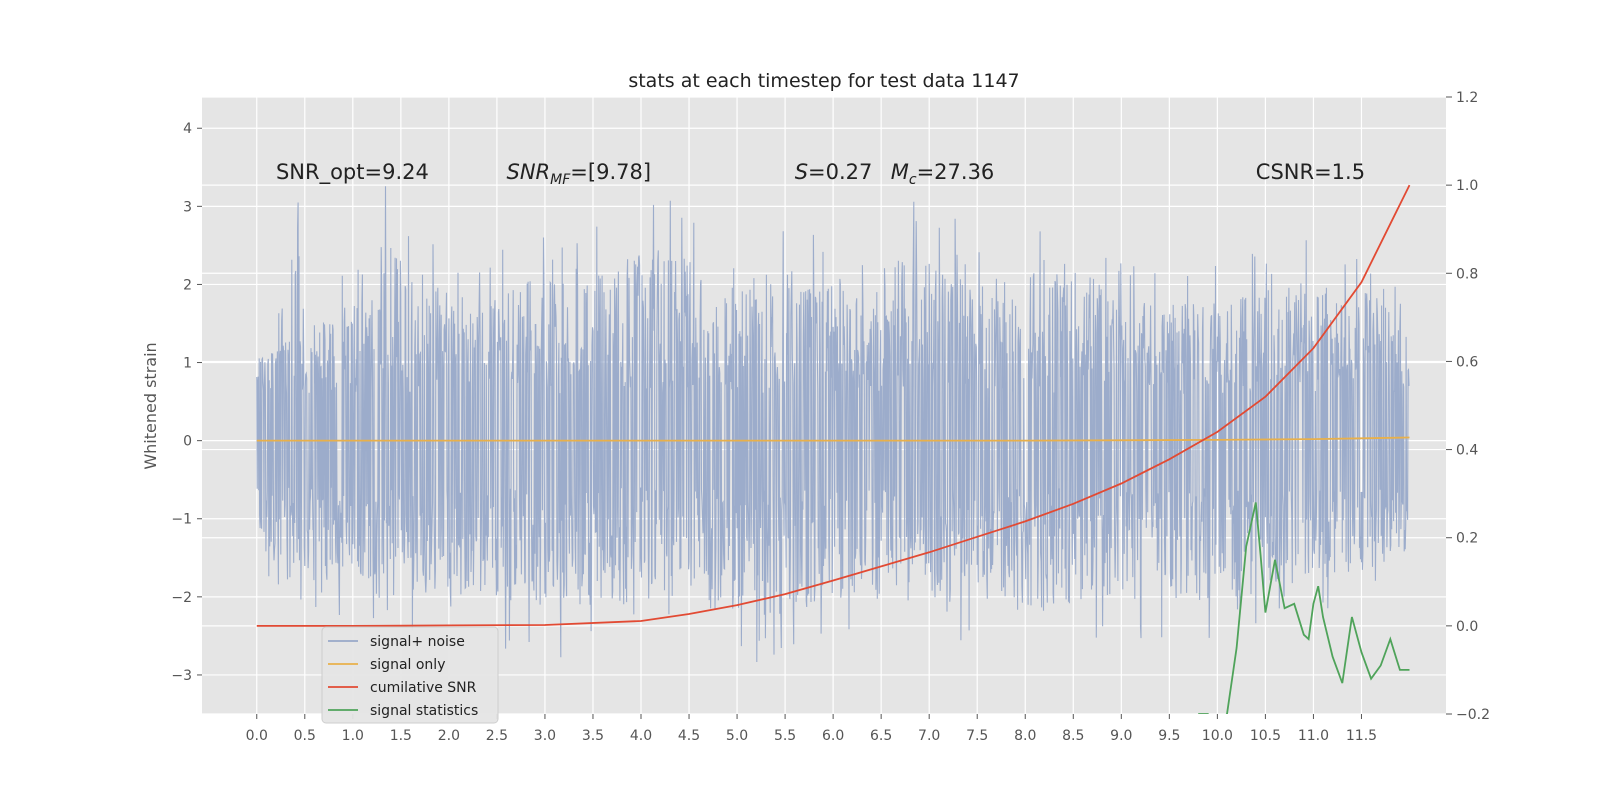  What do you see at coordinates (1265, 736) in the screenshot?
I see `x-tick-label: 10.5` at bounding box center [1265, 736].